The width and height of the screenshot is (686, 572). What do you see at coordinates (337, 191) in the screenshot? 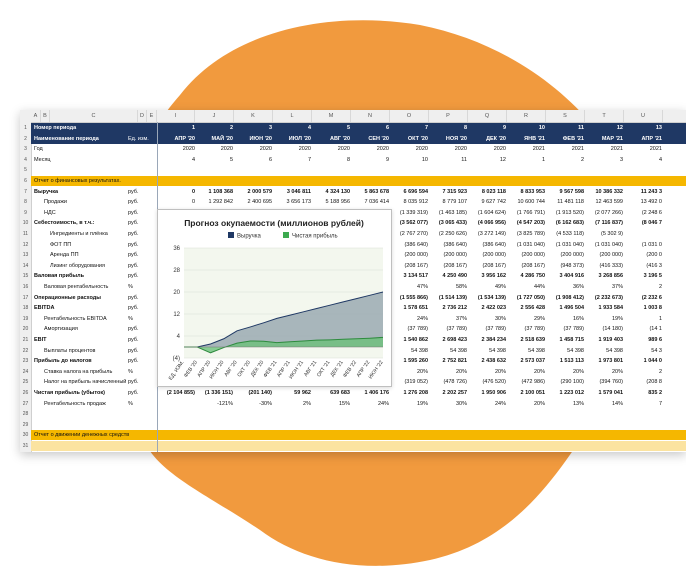
I see `data-cell: 4 324 130` at bounding box center [337, 191].